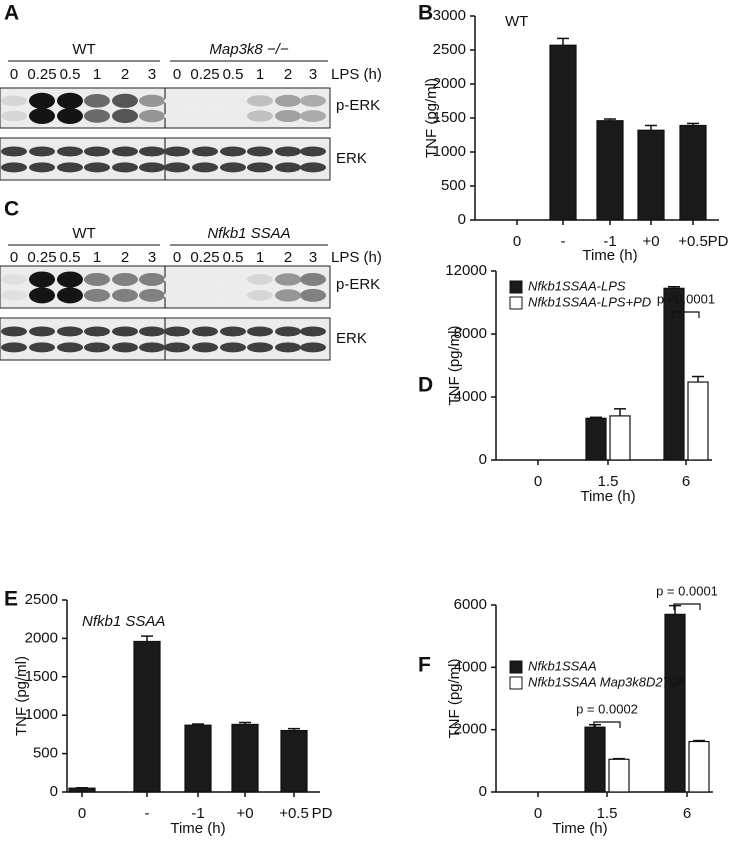 This screenshot has width=742, height=842. I want to click on legend-swatch, so click(516, 287).